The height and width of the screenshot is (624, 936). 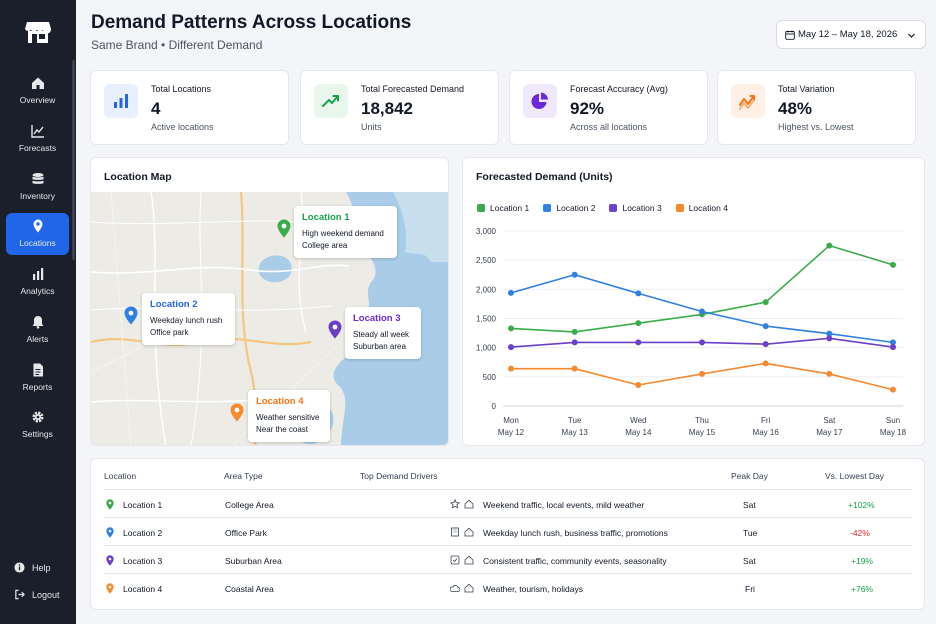 What do you see at coordinates (251, 22) in the screenshot?
I see `page-title: Demand Patterns Across Locations` at bounding box center [251, 22].